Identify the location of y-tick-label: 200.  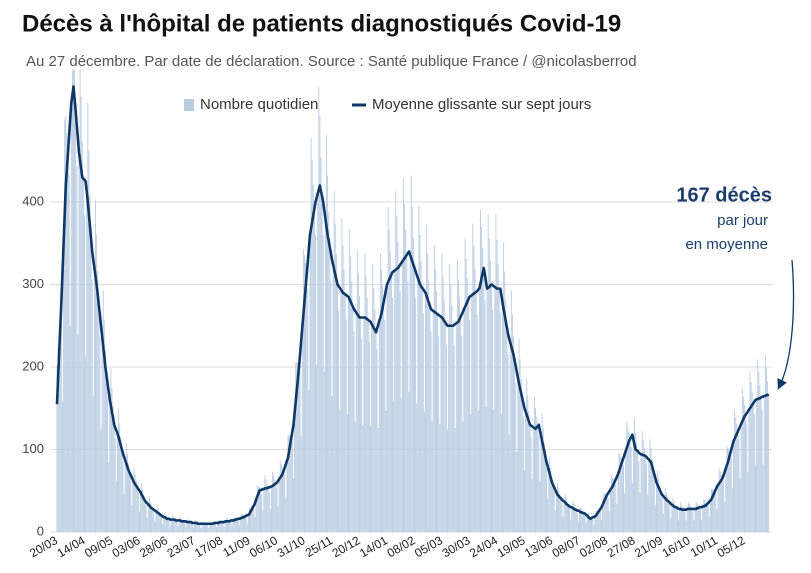
(33, 365).